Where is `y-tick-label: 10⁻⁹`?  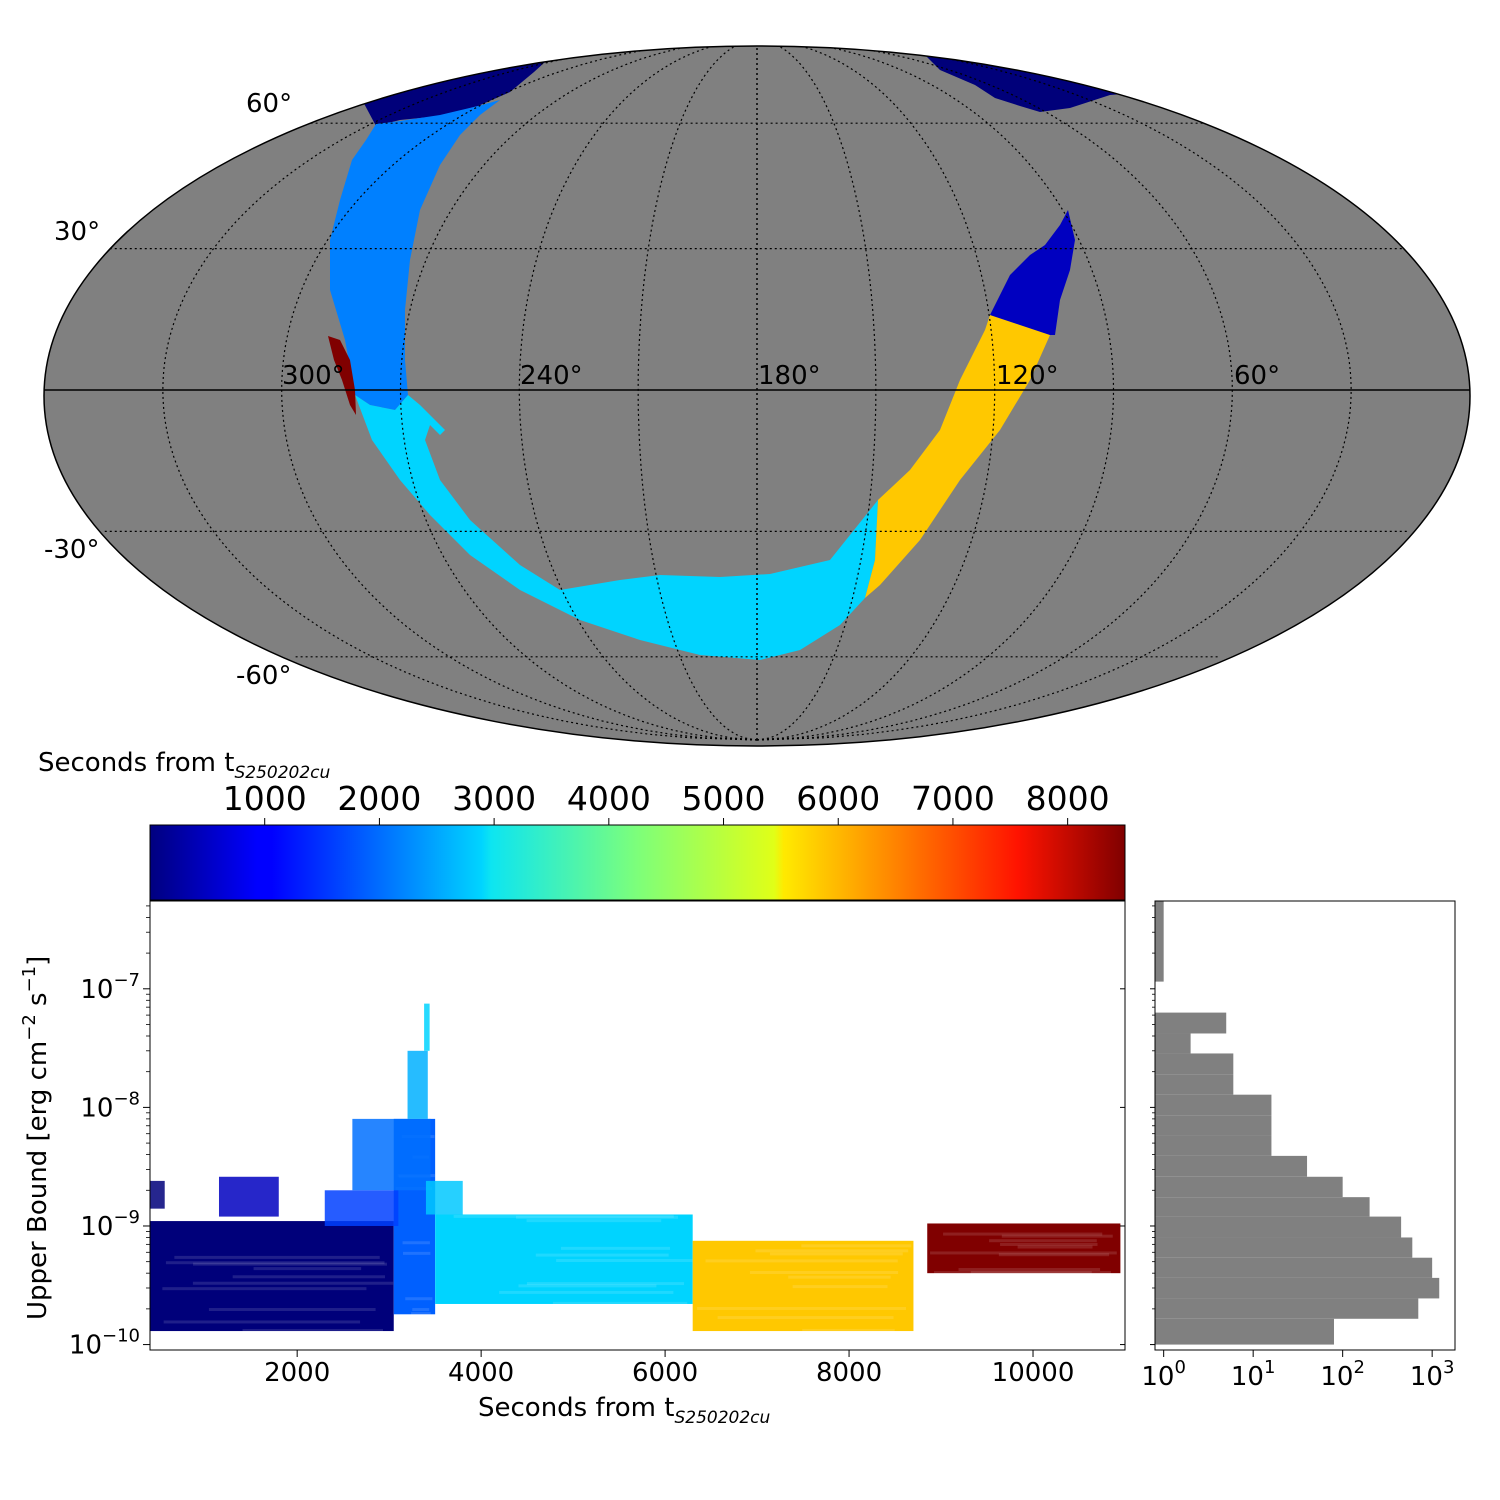 y-tick-label: 10⁻⁹ is located at coordinates (110, 1224).